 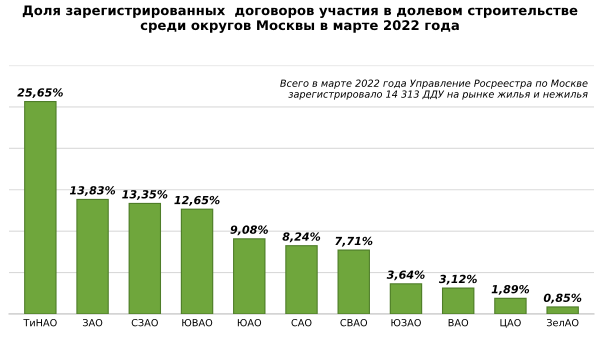 I want to click on chart-title: Доля зарегистрированных договоров участия в долевом строительстве среди округов Москвы в марте 2022 года, so click(x=300, y=19).